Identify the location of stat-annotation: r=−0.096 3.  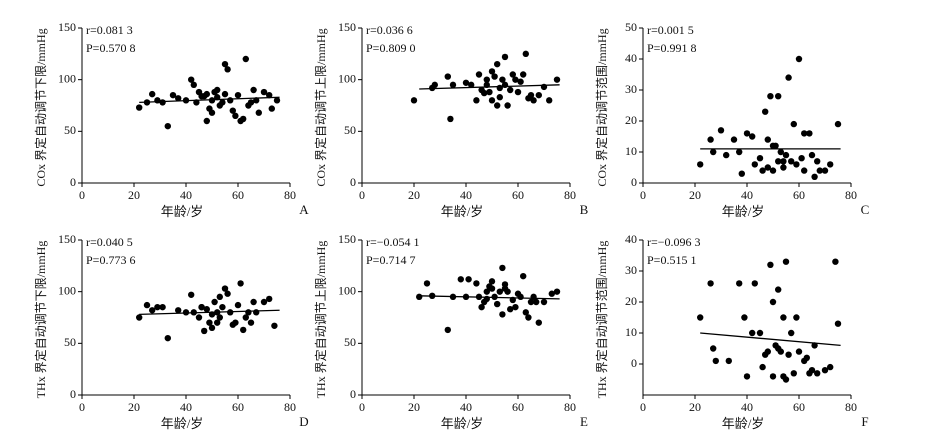
(674, 242).